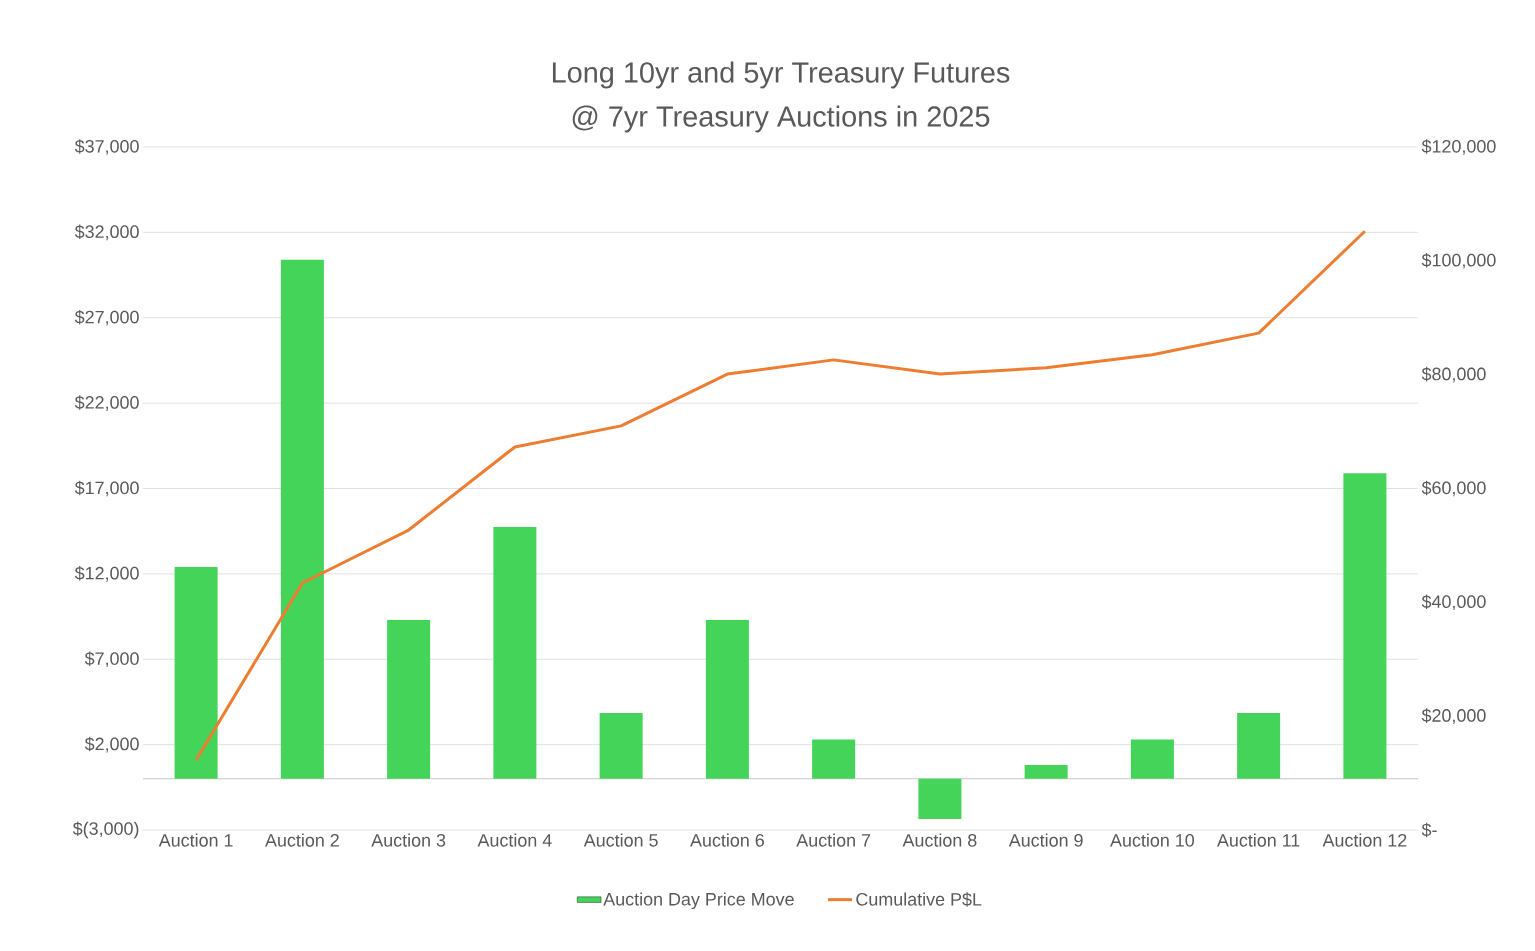  Describe the element at coordinates (620, 840) in the screenshot. I see `x-tick-label: Auction 5` at that location.